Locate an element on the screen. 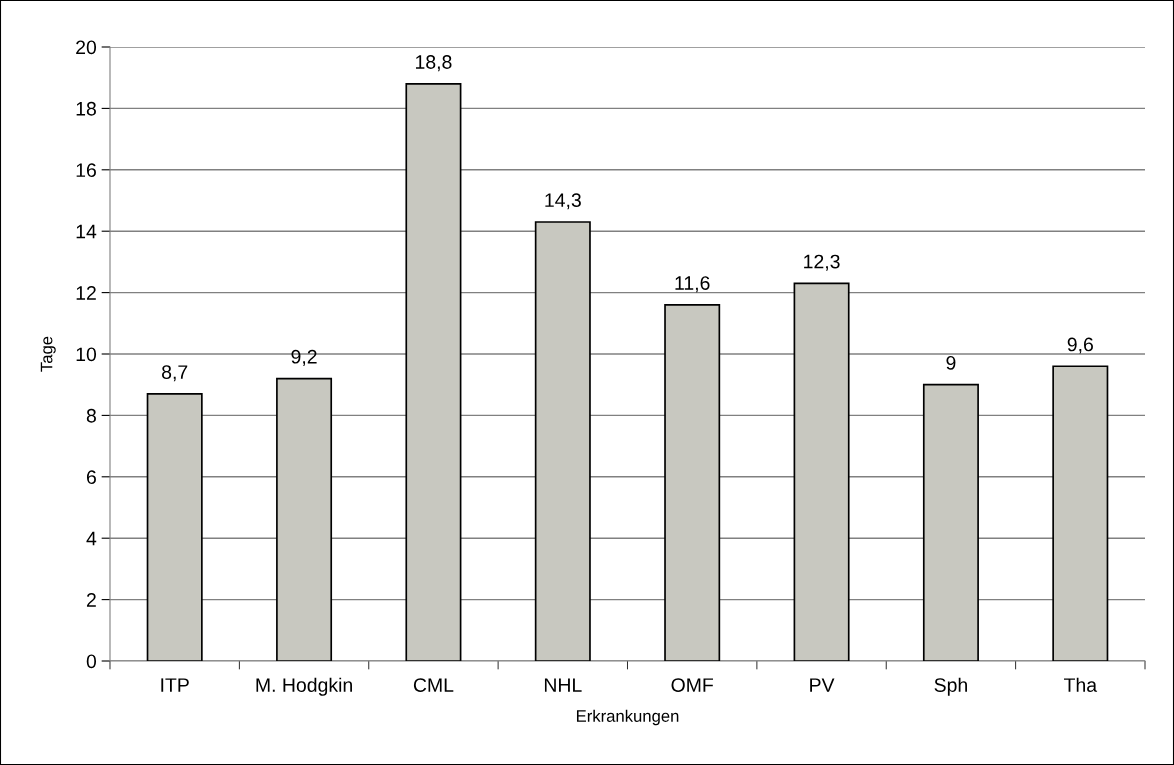 Image resolution: width=1174 pixels, height=765 pixels. y-tick-label: 6 is located at coordinates (91, 477).